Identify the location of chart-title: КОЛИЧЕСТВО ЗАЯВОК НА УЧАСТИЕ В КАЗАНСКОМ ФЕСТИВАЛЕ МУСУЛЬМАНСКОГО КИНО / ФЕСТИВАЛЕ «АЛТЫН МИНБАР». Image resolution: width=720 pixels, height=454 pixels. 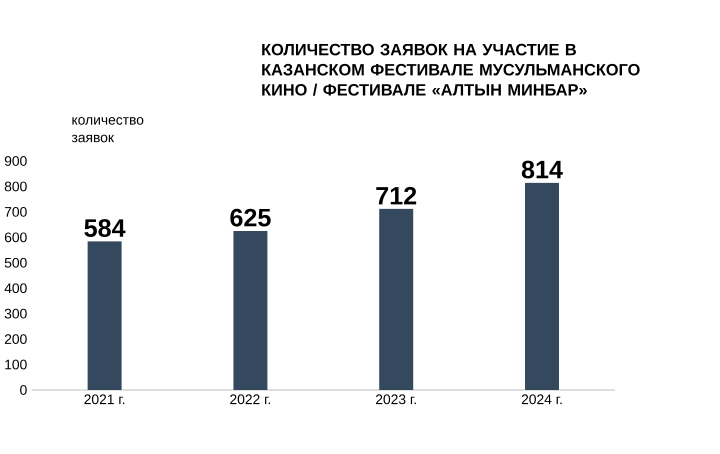
(451, 70).